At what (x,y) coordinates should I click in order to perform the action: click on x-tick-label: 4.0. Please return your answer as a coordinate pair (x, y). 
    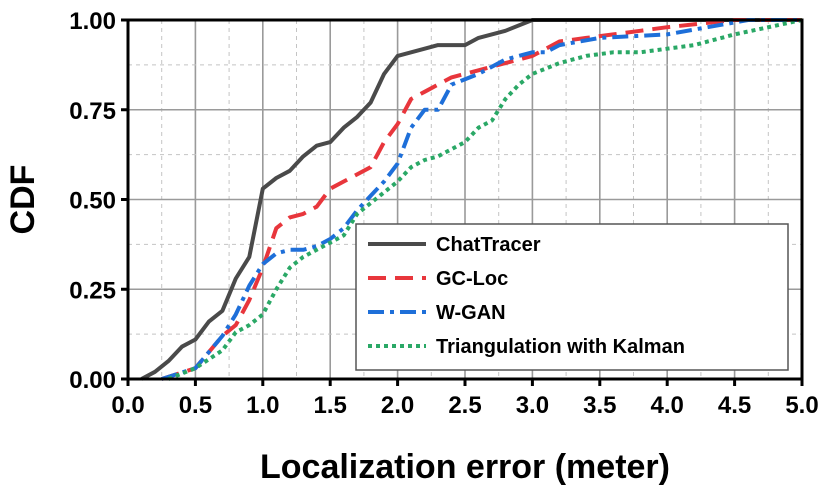
    Looking at the image, I should click on (667, 405).